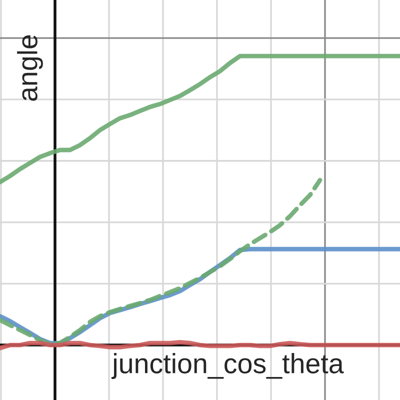 The image size is (400, 400). What do you see at coordinates (228, 366) in the screenshot?
I see `x-axis-title: junction_cos_theta` at bounding box center [228, 366].